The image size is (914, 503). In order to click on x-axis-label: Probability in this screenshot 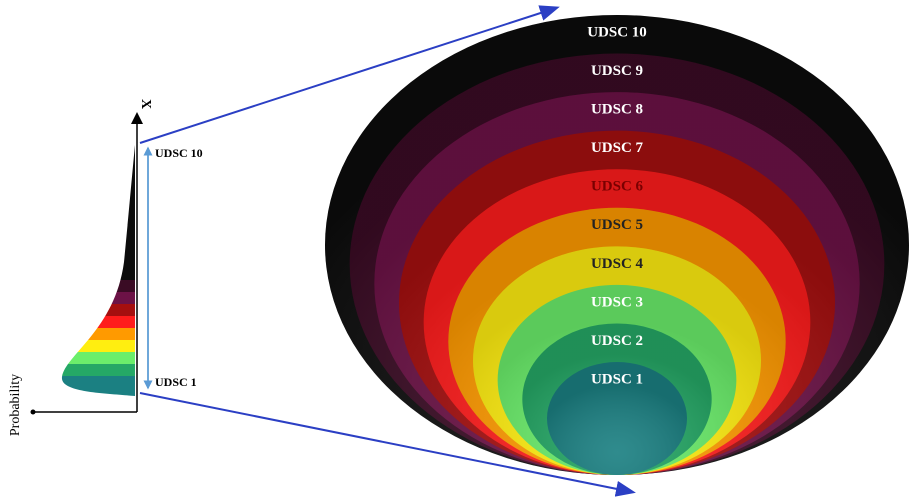, I will do `click(15, 405)`.